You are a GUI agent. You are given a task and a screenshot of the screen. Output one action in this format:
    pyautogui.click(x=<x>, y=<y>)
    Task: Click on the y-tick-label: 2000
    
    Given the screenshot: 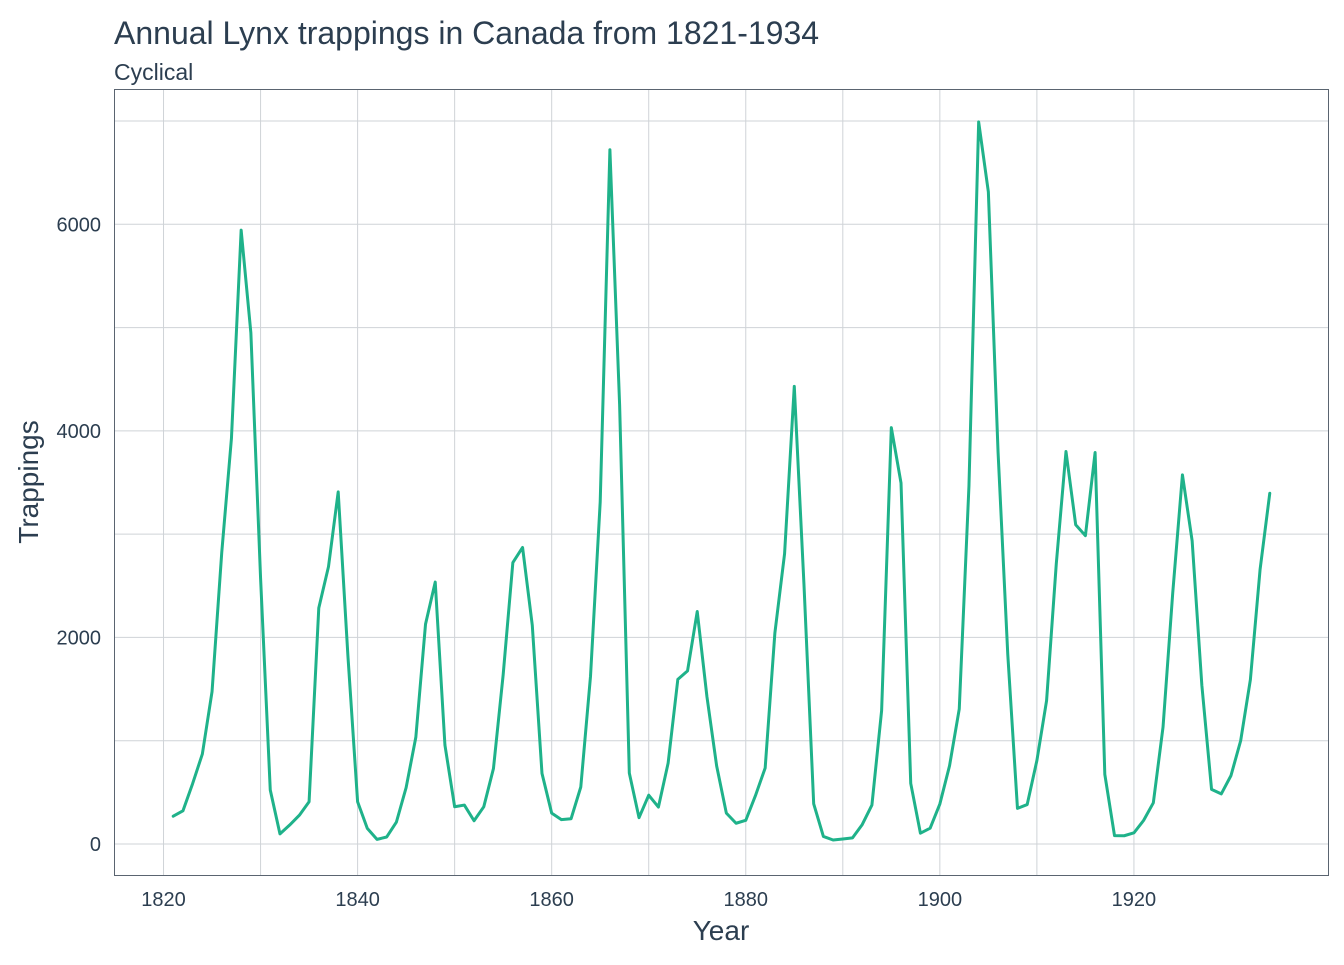 What is the action you would take?
    pyautogui.click(x=79, y=638)
    